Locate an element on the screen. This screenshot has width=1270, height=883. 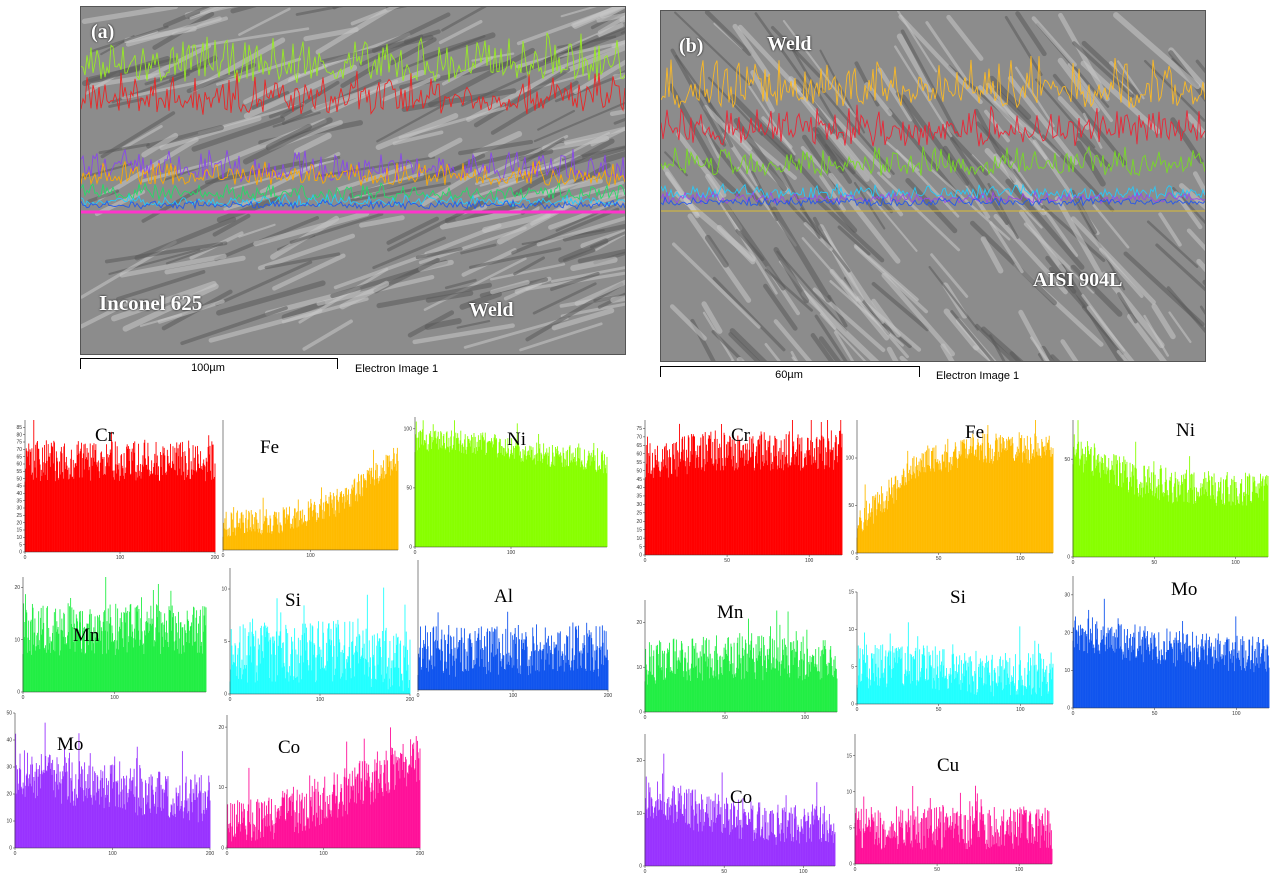
element-label-a-co: Co is located at coordinates (289, 747).